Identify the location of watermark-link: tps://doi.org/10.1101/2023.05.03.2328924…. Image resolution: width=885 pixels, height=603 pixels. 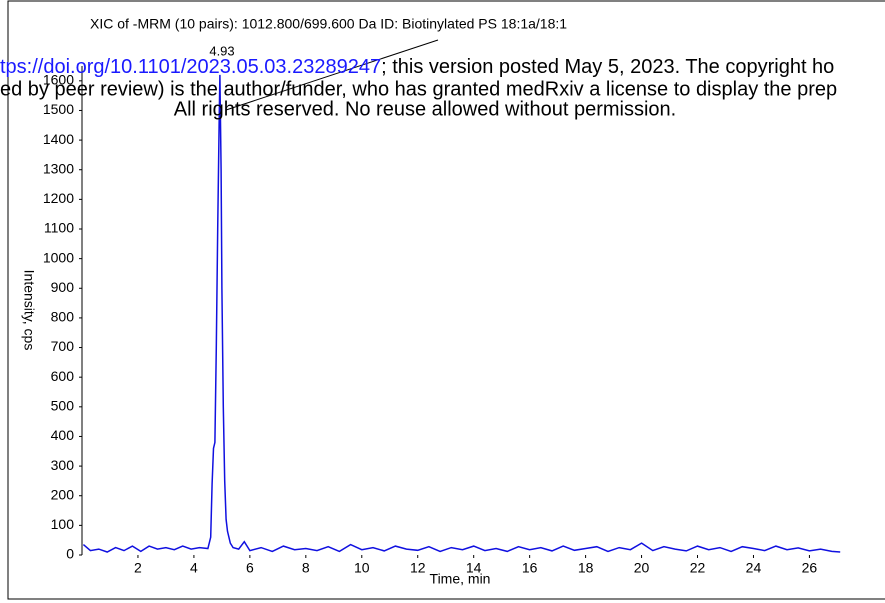
(190, 67).